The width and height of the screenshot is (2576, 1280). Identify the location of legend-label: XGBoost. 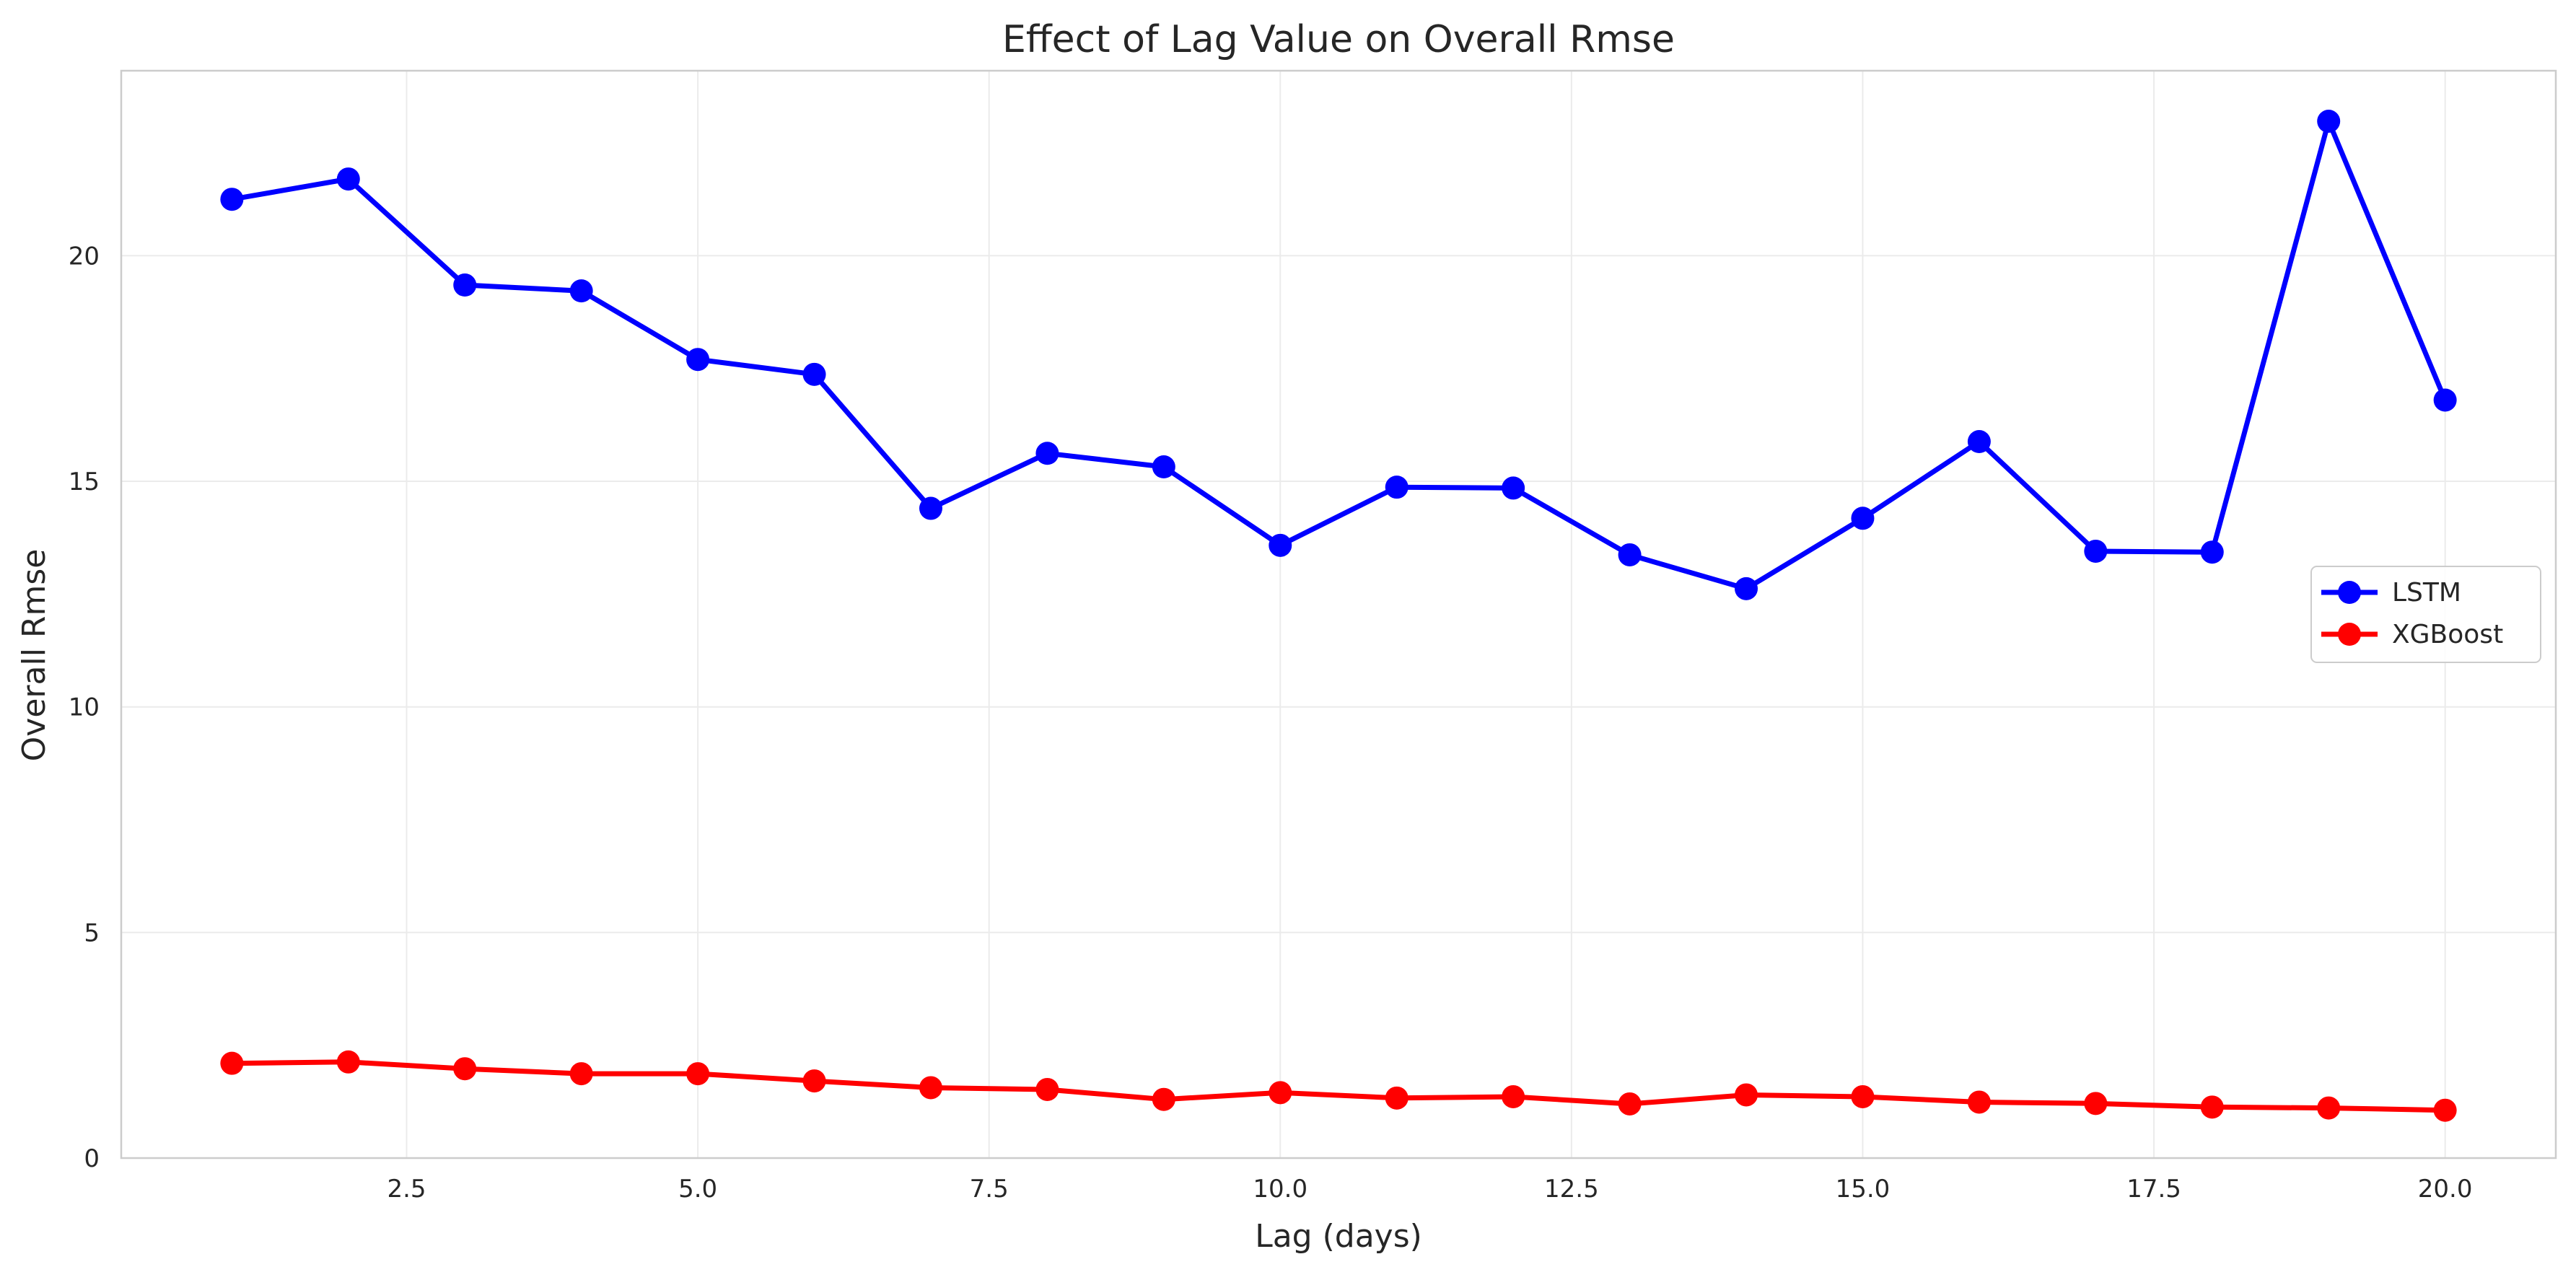
(2447, 634).